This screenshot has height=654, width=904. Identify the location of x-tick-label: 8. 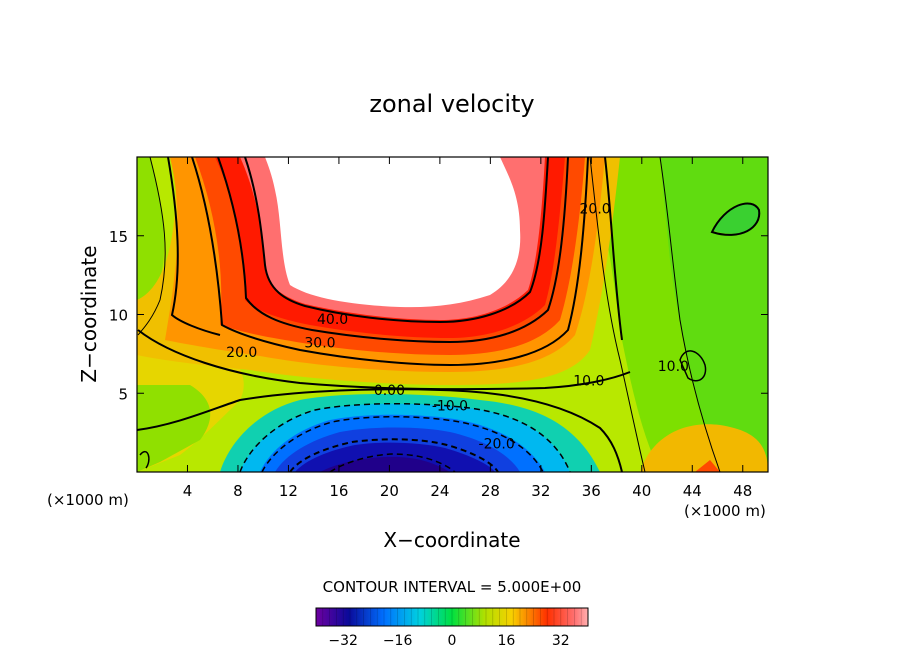
(238, 491).